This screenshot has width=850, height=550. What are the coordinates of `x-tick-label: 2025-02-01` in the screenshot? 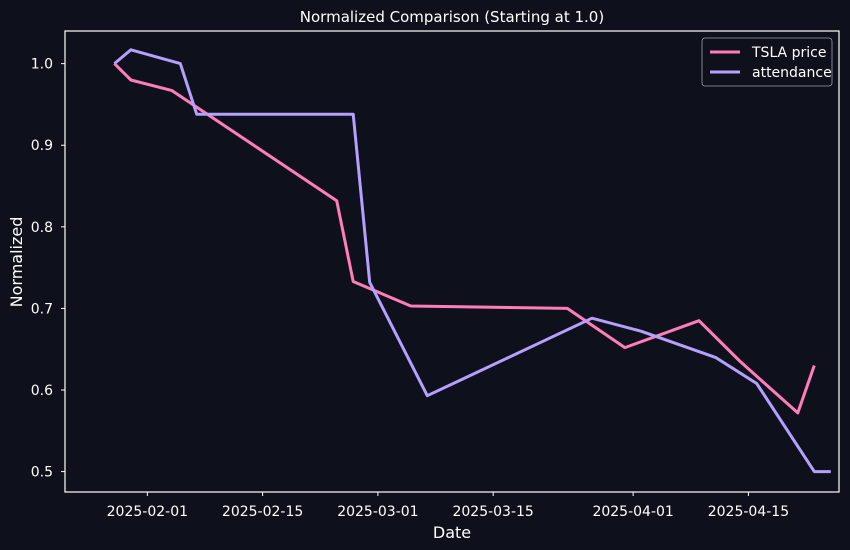 It's located at (147, 512).